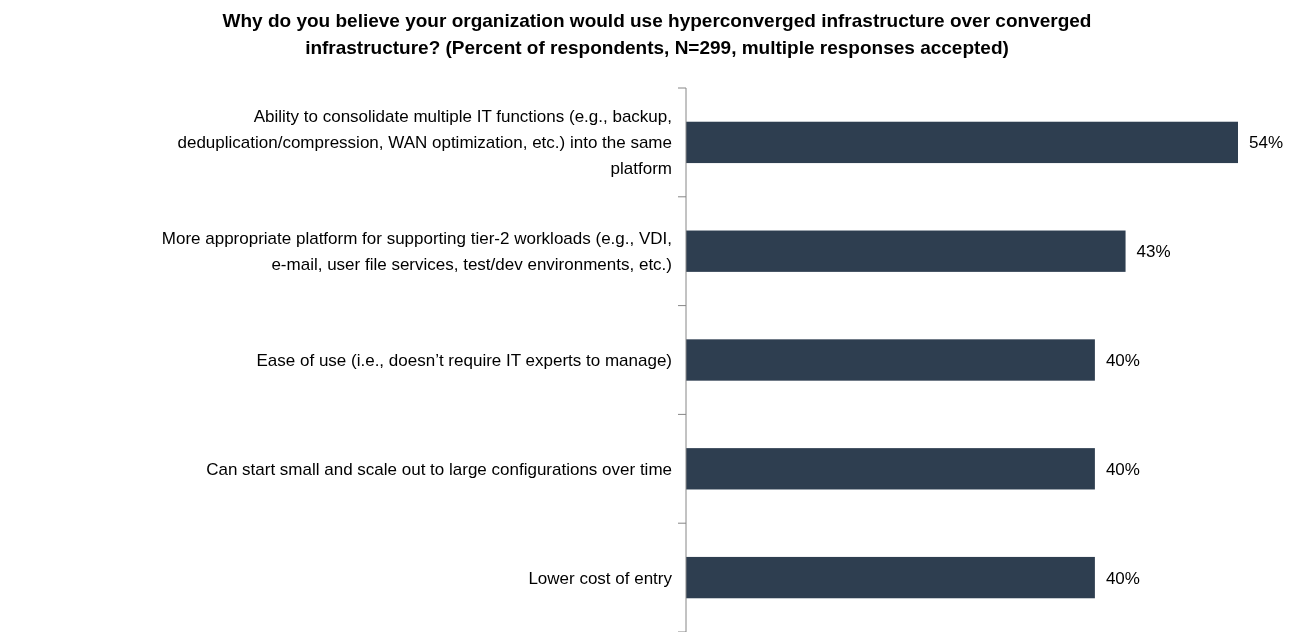 The width and height of the screenshot is (1315, 632). What do you see at coordinates (416, 252) in the screenshot?
I see `y-tick-label: More appropriate platform for supporting tier-2 workloads (e.g., VDI, e-mail, user file services, test/dev environments, etc.)` at bounding box center [416, 252].